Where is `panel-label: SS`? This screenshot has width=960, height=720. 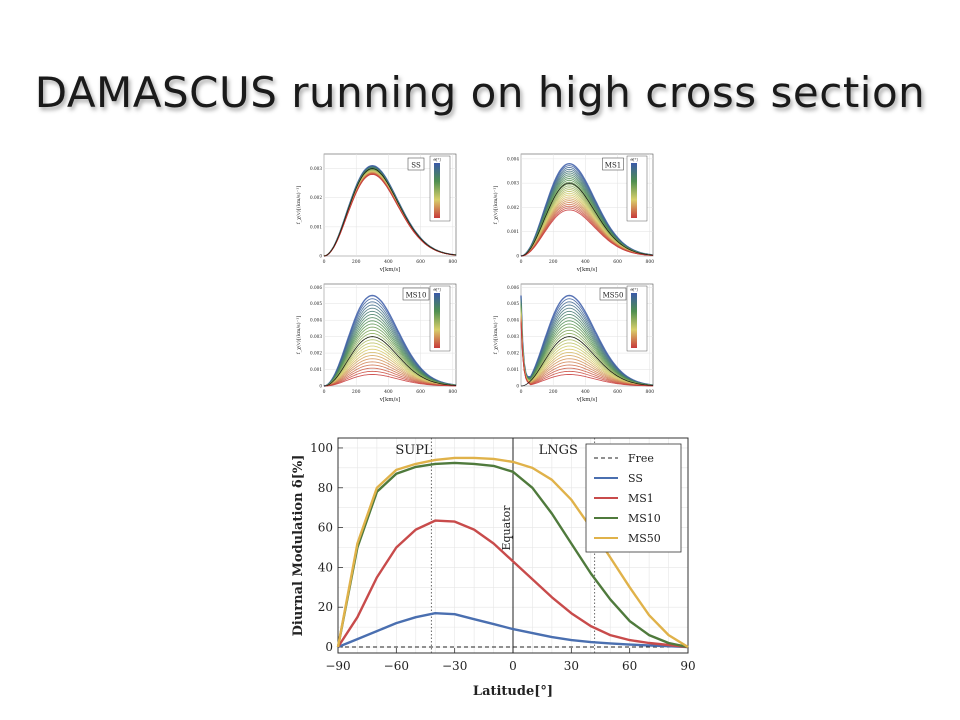
panel-label: SS is located at coordinates (416, 166).